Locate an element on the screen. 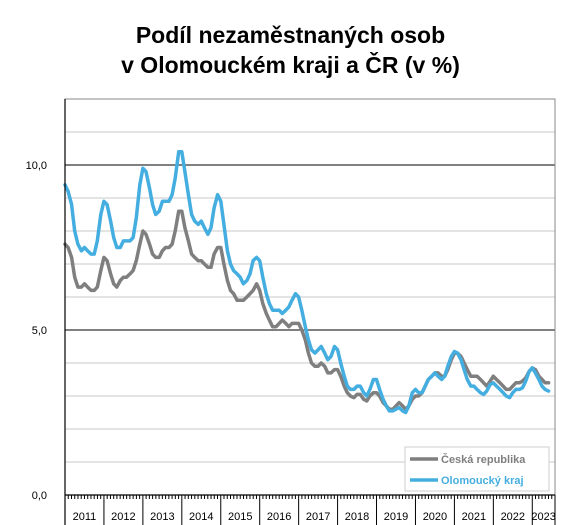  x-tick-label: 2016 is located at coordinates (279, 517).